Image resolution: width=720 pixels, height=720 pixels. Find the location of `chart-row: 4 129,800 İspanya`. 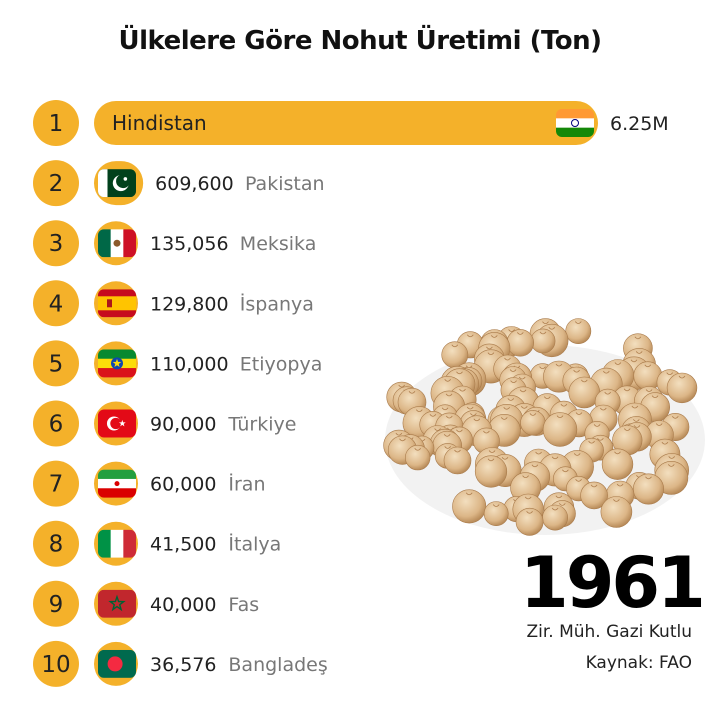

chart-row: 4 129,800 İspanya is located at coordinates (173, 303).